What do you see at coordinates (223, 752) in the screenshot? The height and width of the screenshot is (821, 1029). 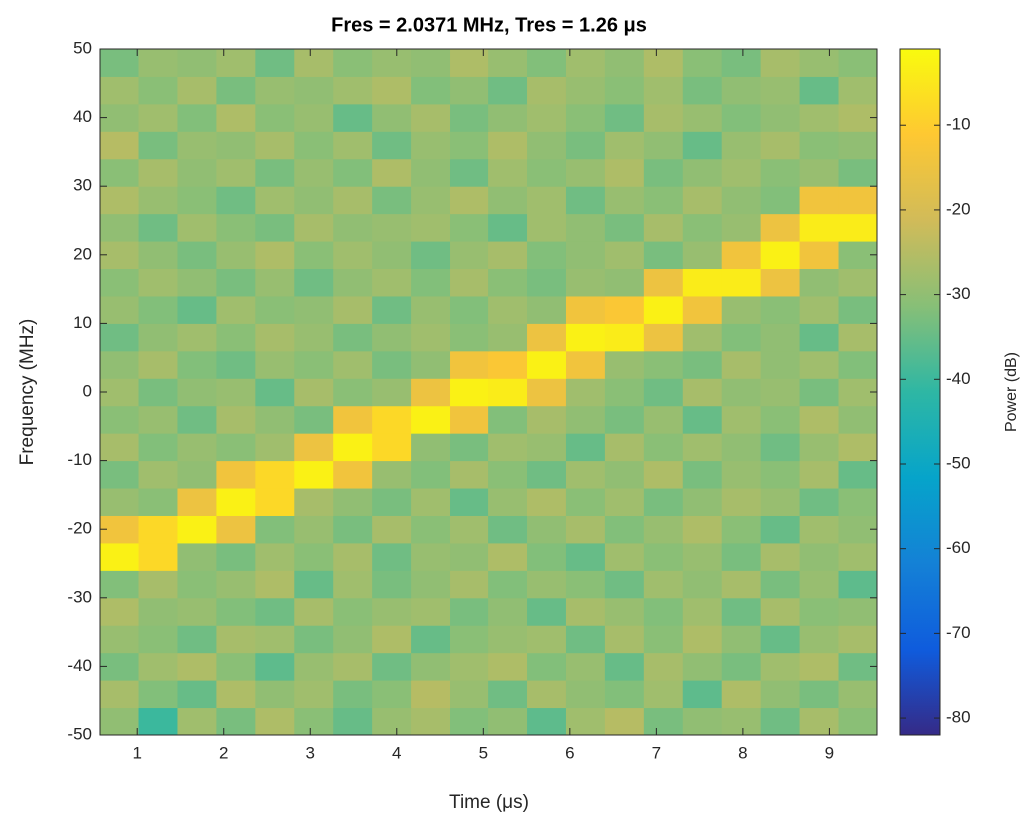 I see `x-tick-label: 2` at bounding box center [223, 752].